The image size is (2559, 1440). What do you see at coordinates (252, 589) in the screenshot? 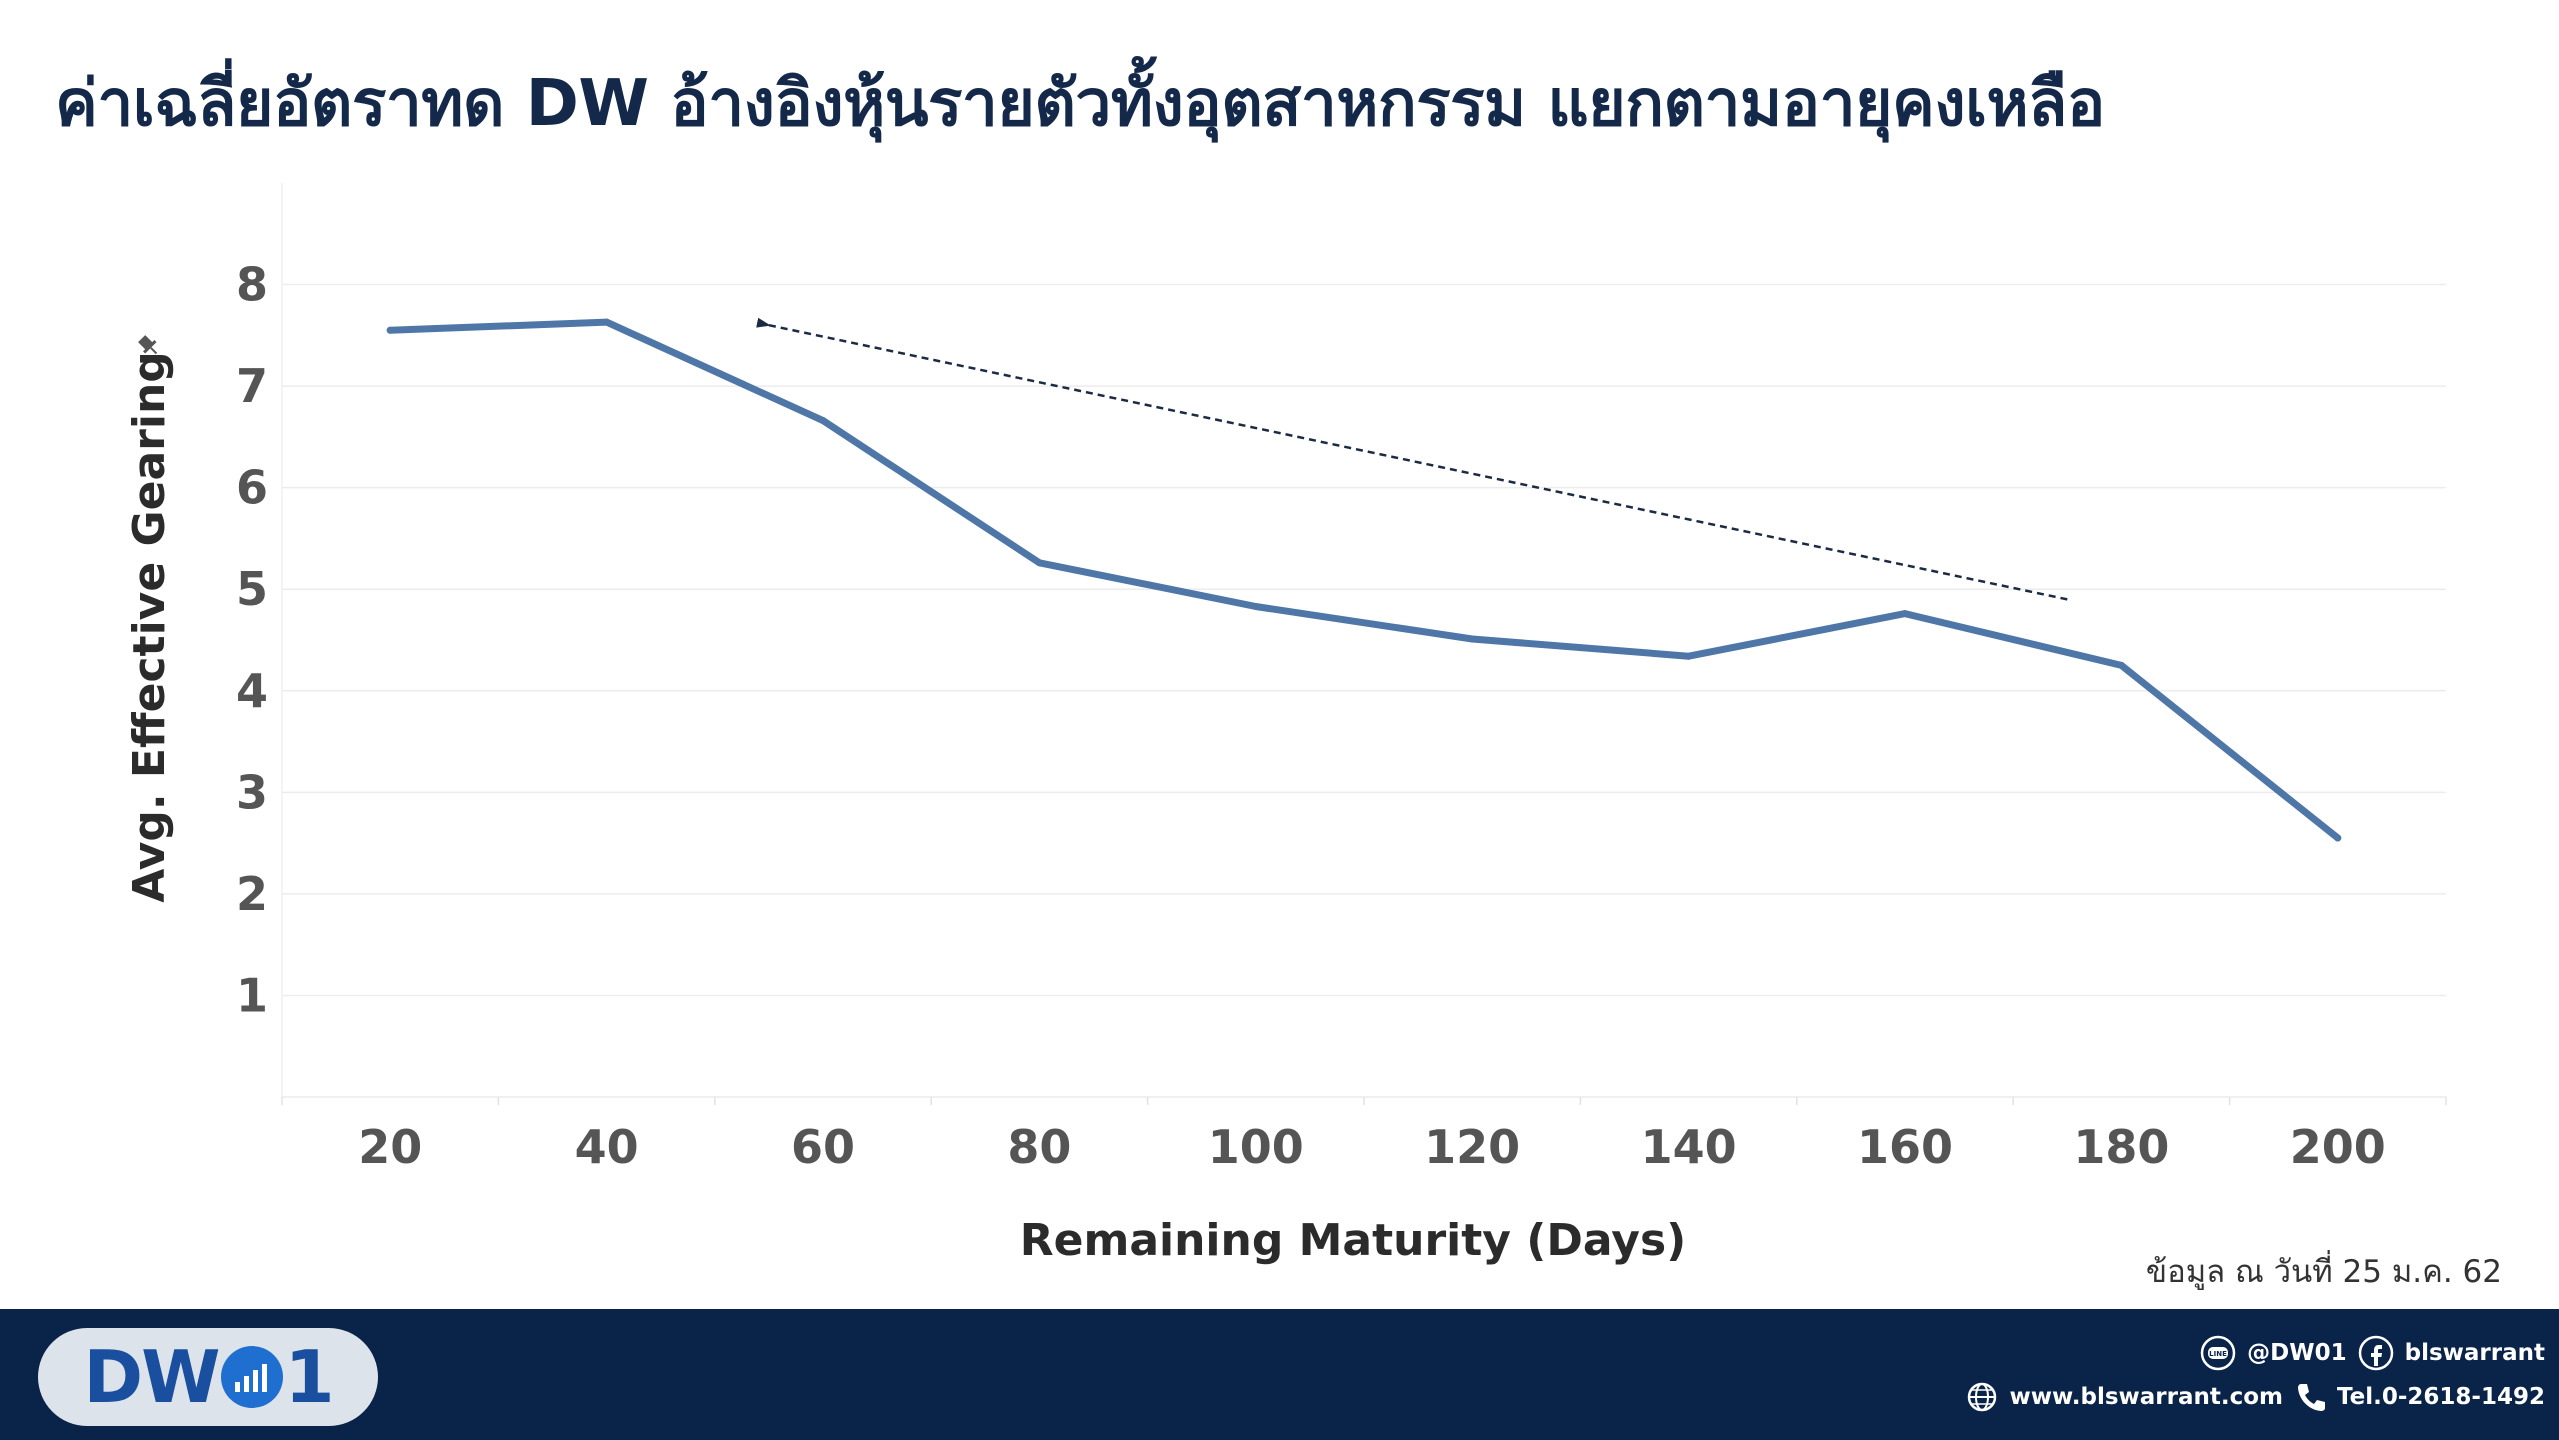
I see `y-tick-label-4: 5` at bounding box center [252, 589].